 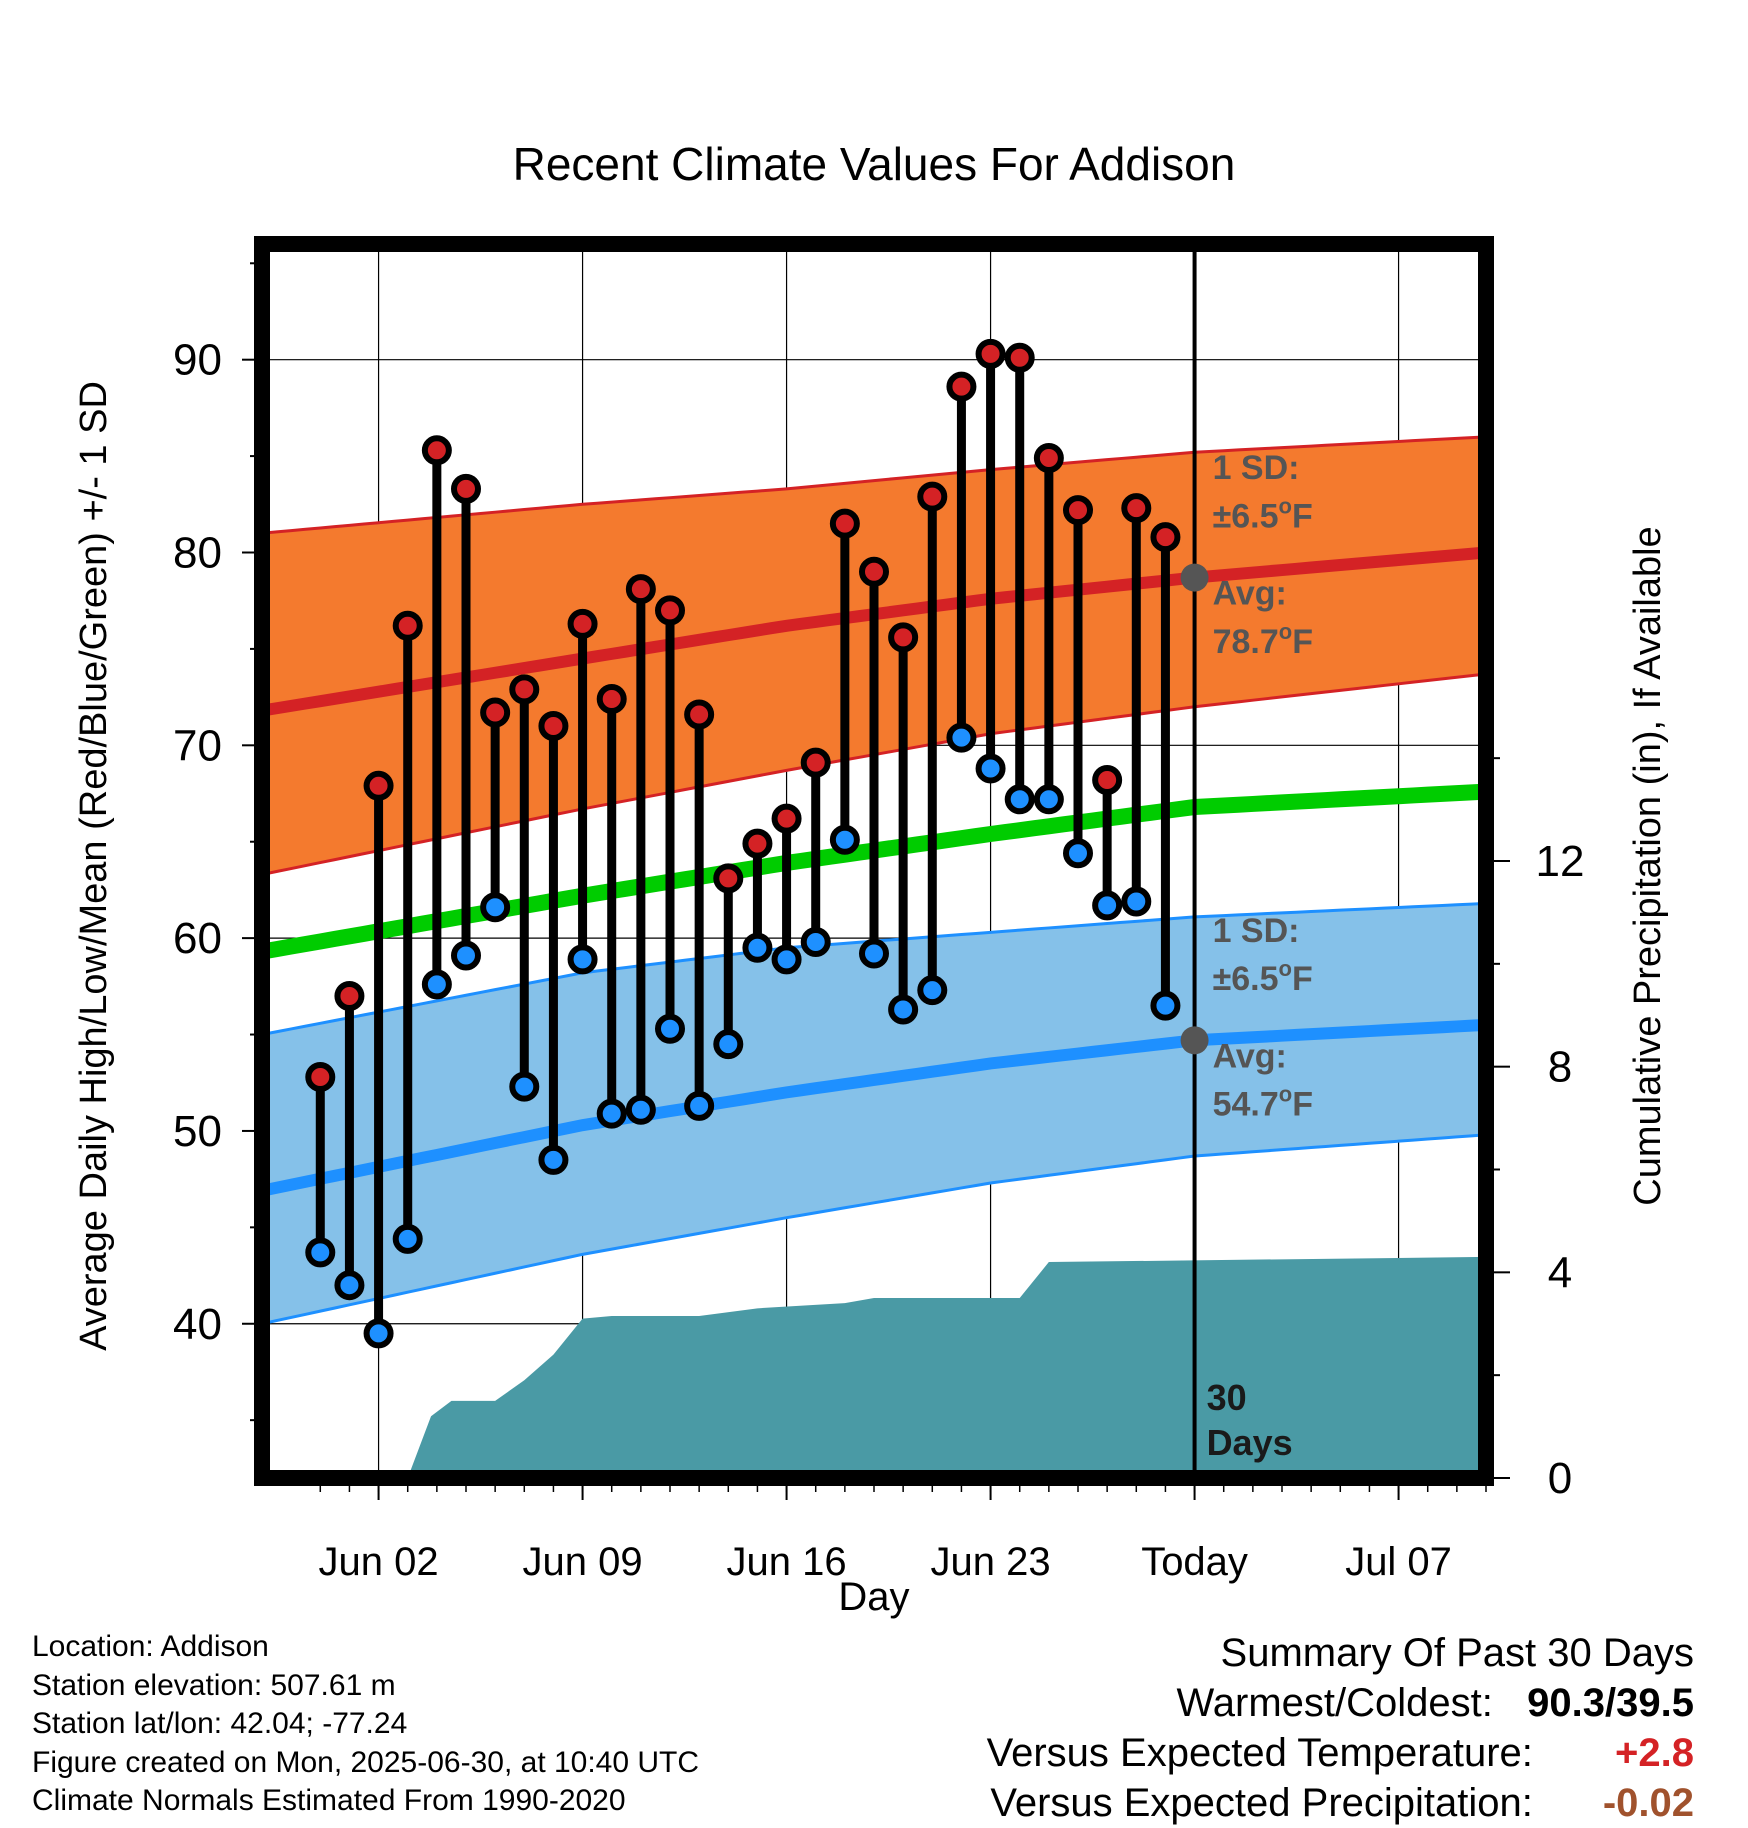 I want to click on high-avg-annot-label: Avg:, so click(x=1250, y=594).